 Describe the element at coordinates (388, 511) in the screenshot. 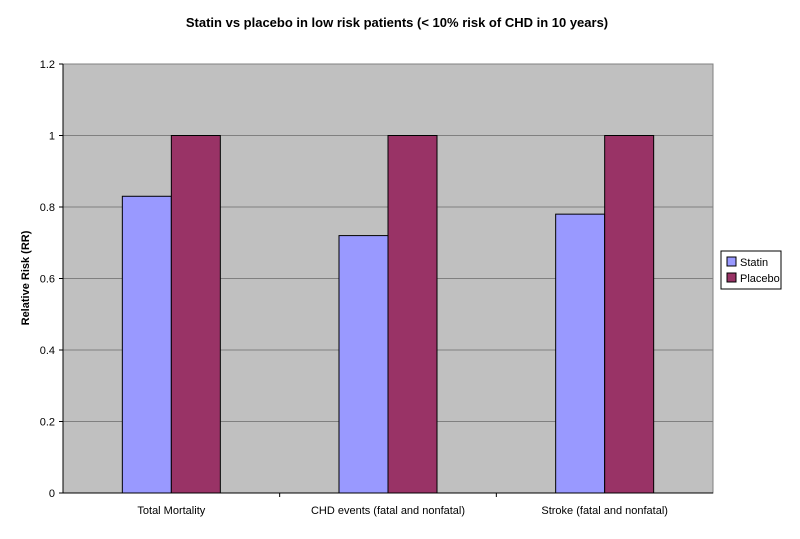

I see `x-category-label: CHD events (fatal and nonfatal)` at that location.